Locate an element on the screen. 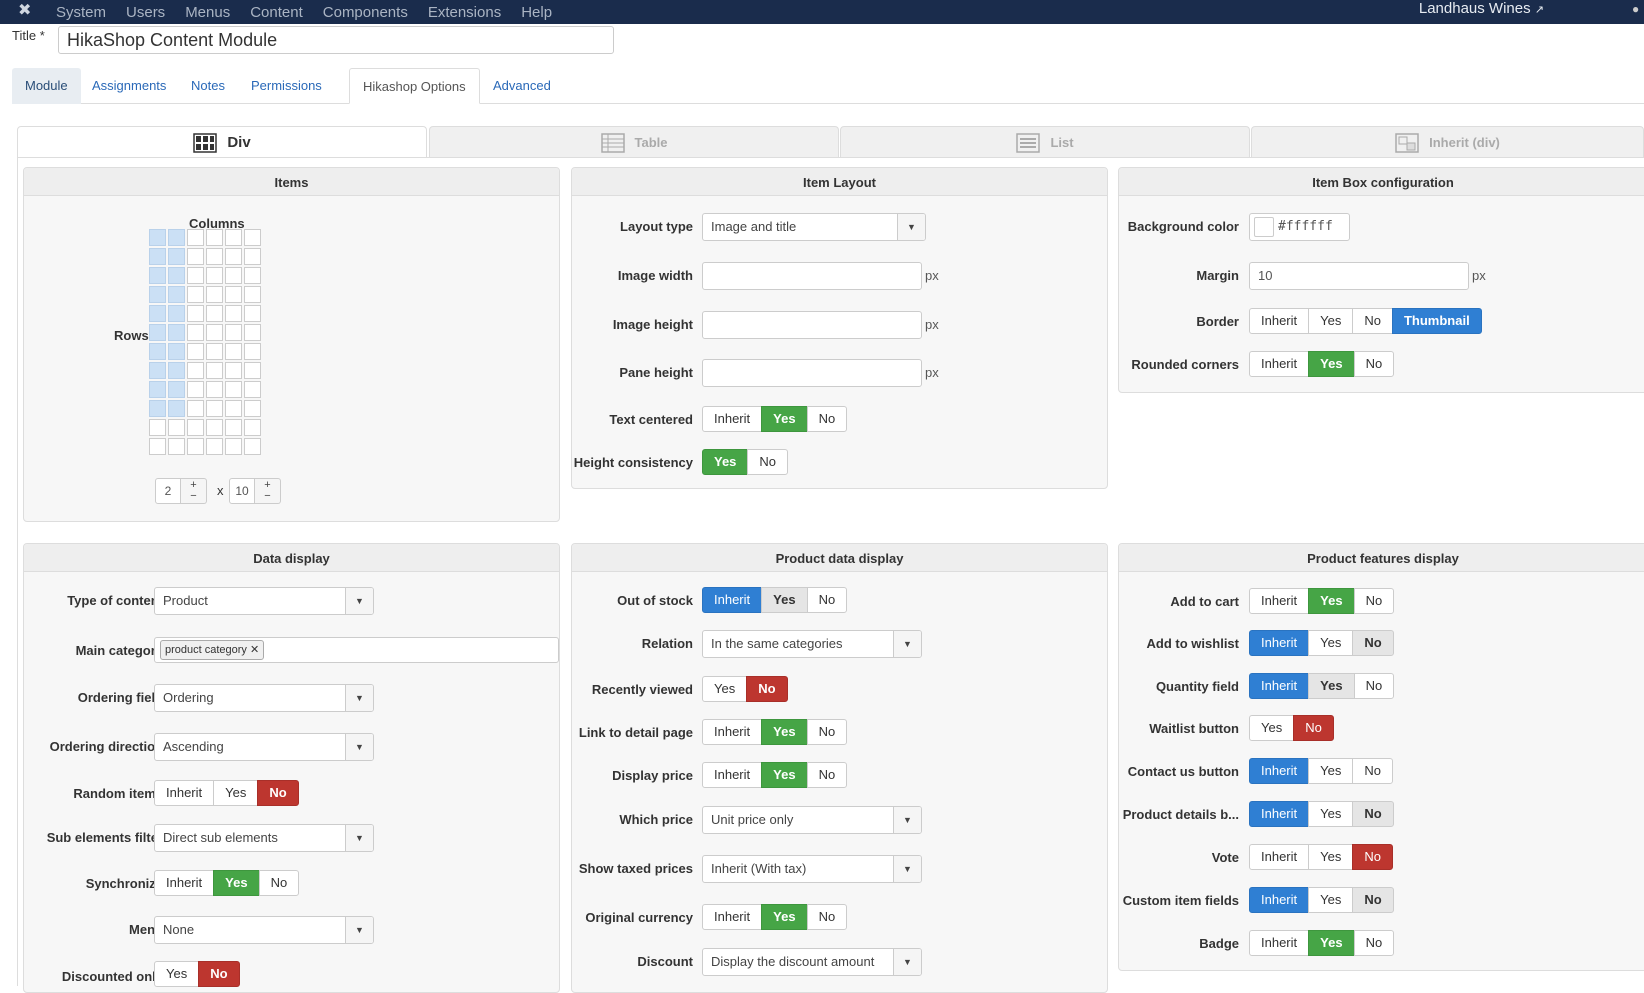  columns-value: 2 is located at coordinates (168, 491).